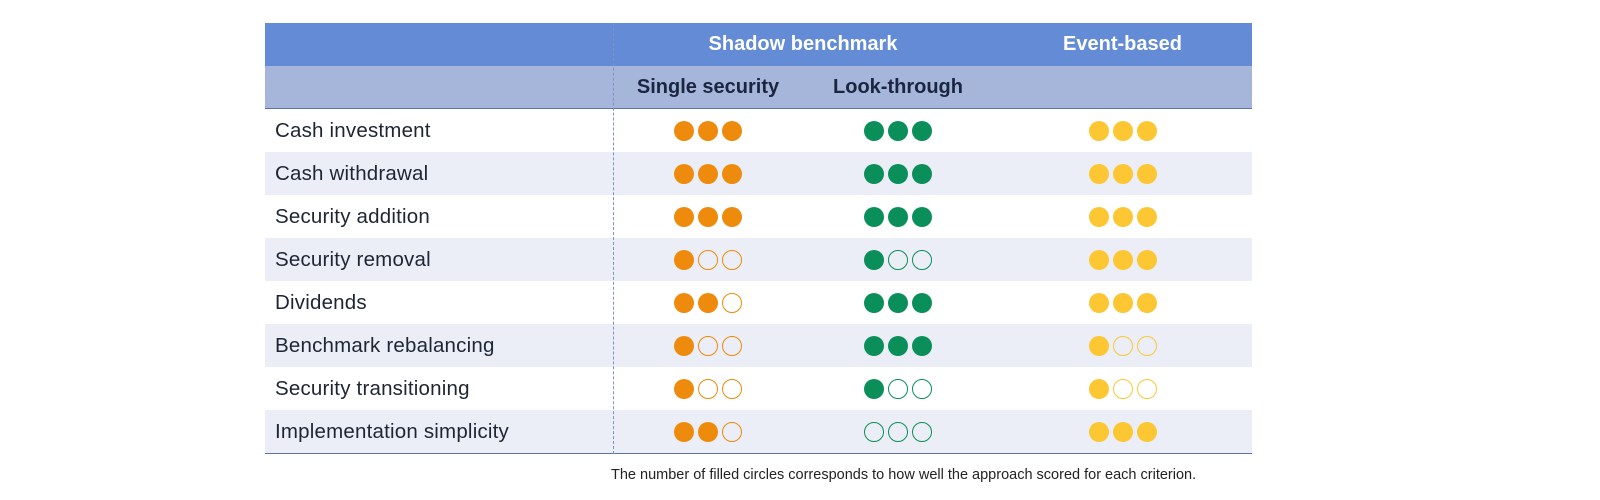 The width and height of the screenshot is (1600, 500). What do you see at coordinates (385, 345) in the screenshot?
I see `row-label: Benchmark rebalancing` at bounding box center [385, 345].